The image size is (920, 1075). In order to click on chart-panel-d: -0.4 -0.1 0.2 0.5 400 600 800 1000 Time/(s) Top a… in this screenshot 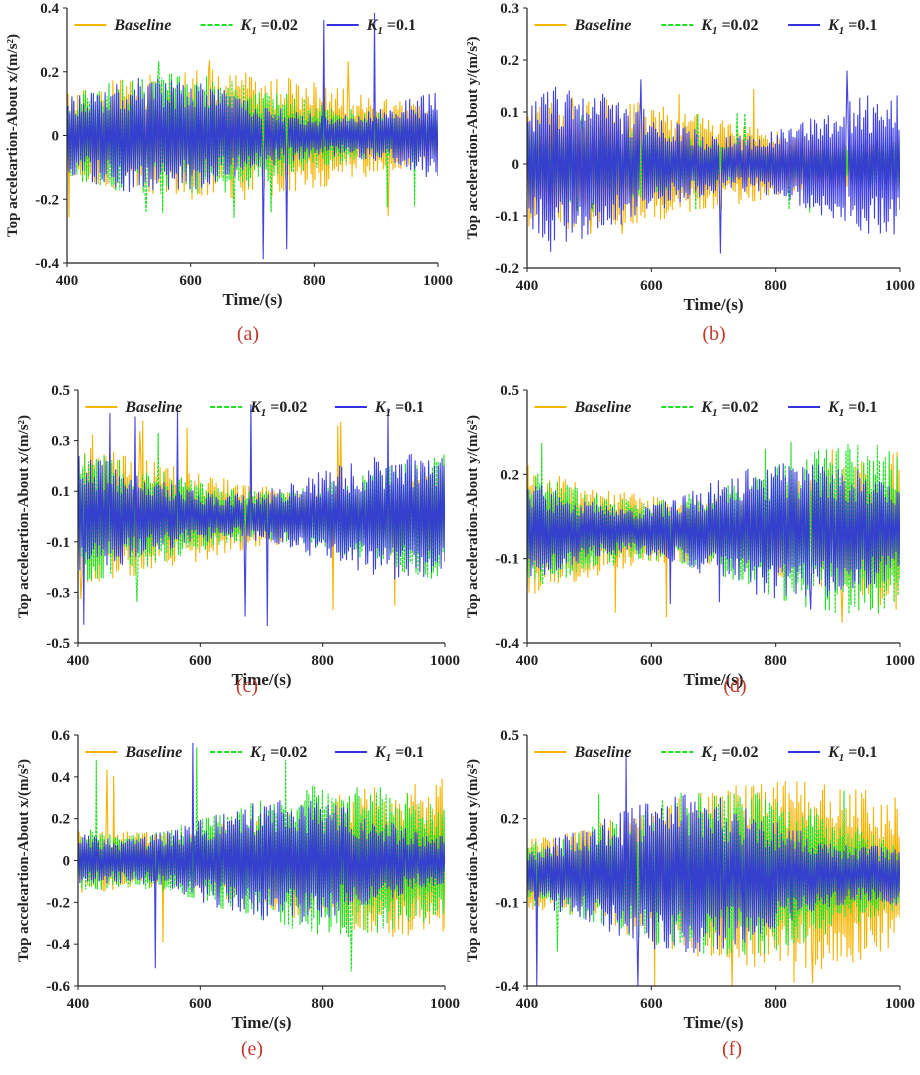, I will do `click(690, 540)`.